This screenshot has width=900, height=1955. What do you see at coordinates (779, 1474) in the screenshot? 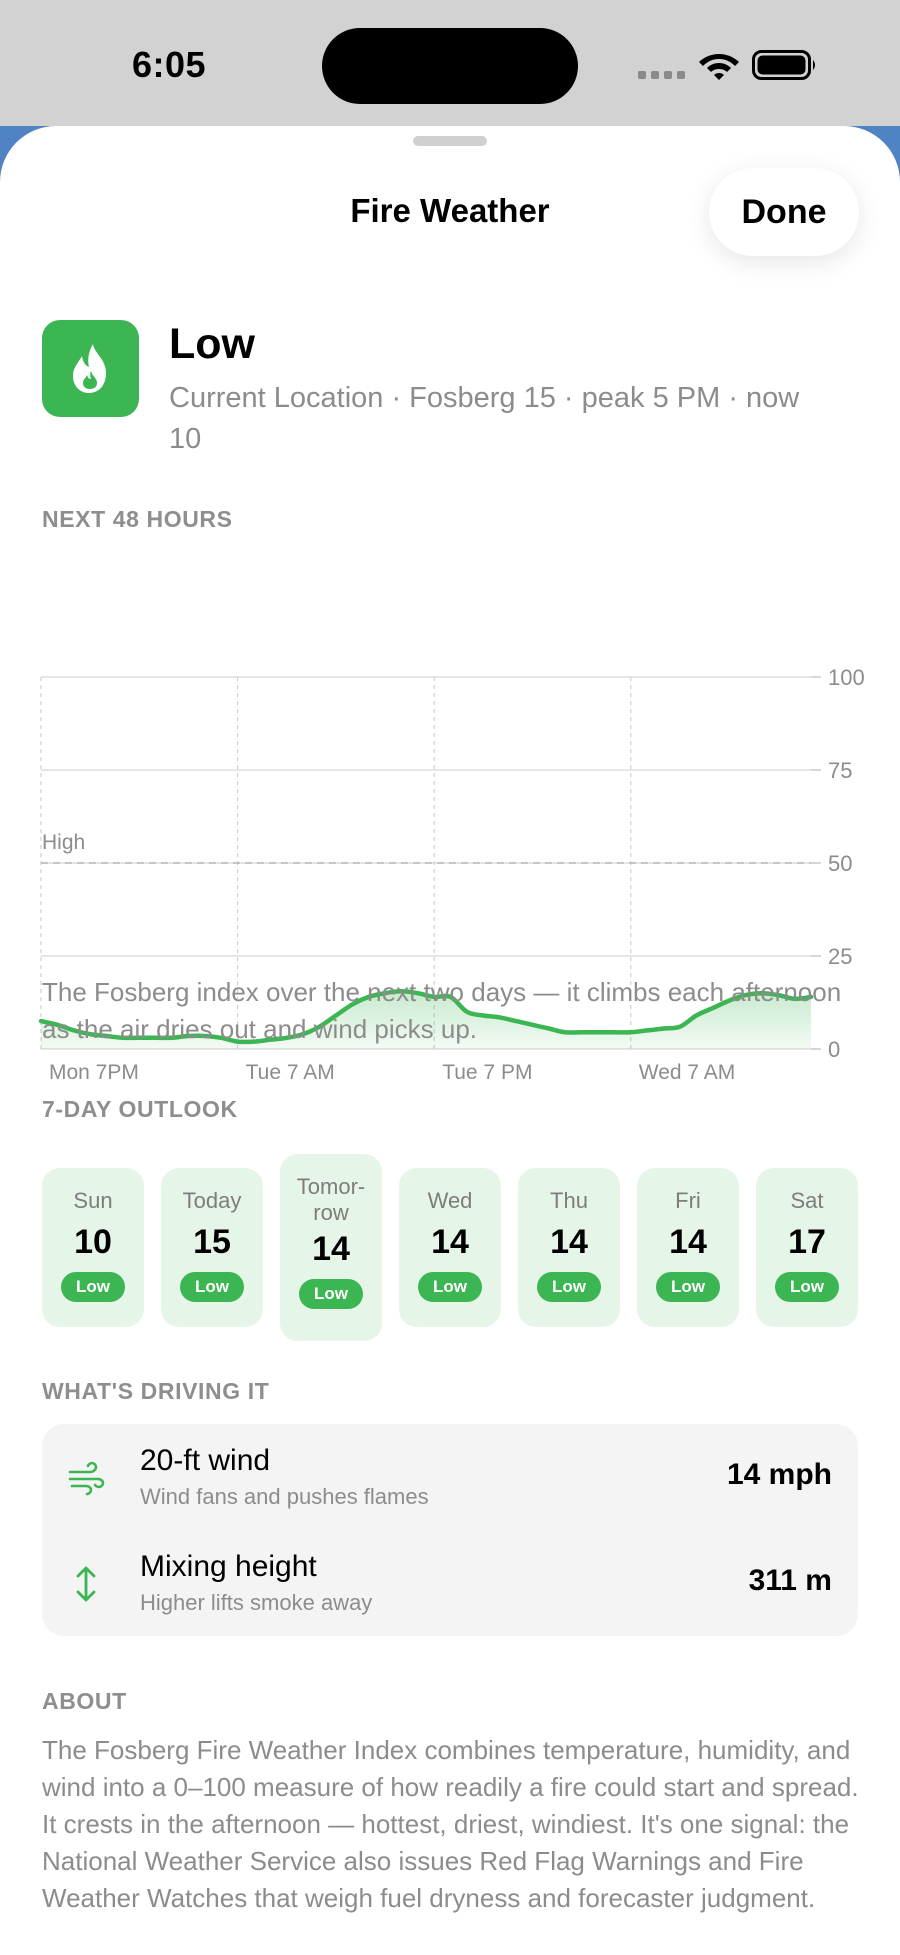
I see `driver-value: 14 mph` at bounding box center [779, 1474].